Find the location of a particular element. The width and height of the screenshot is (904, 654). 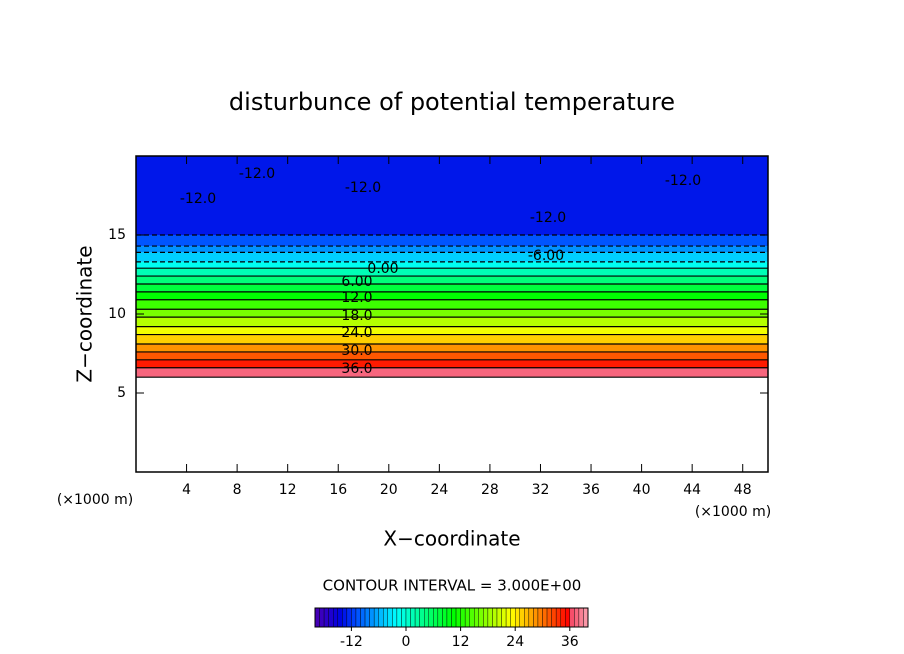

y-tick-label: 10 is located at coordinates (117, 314).